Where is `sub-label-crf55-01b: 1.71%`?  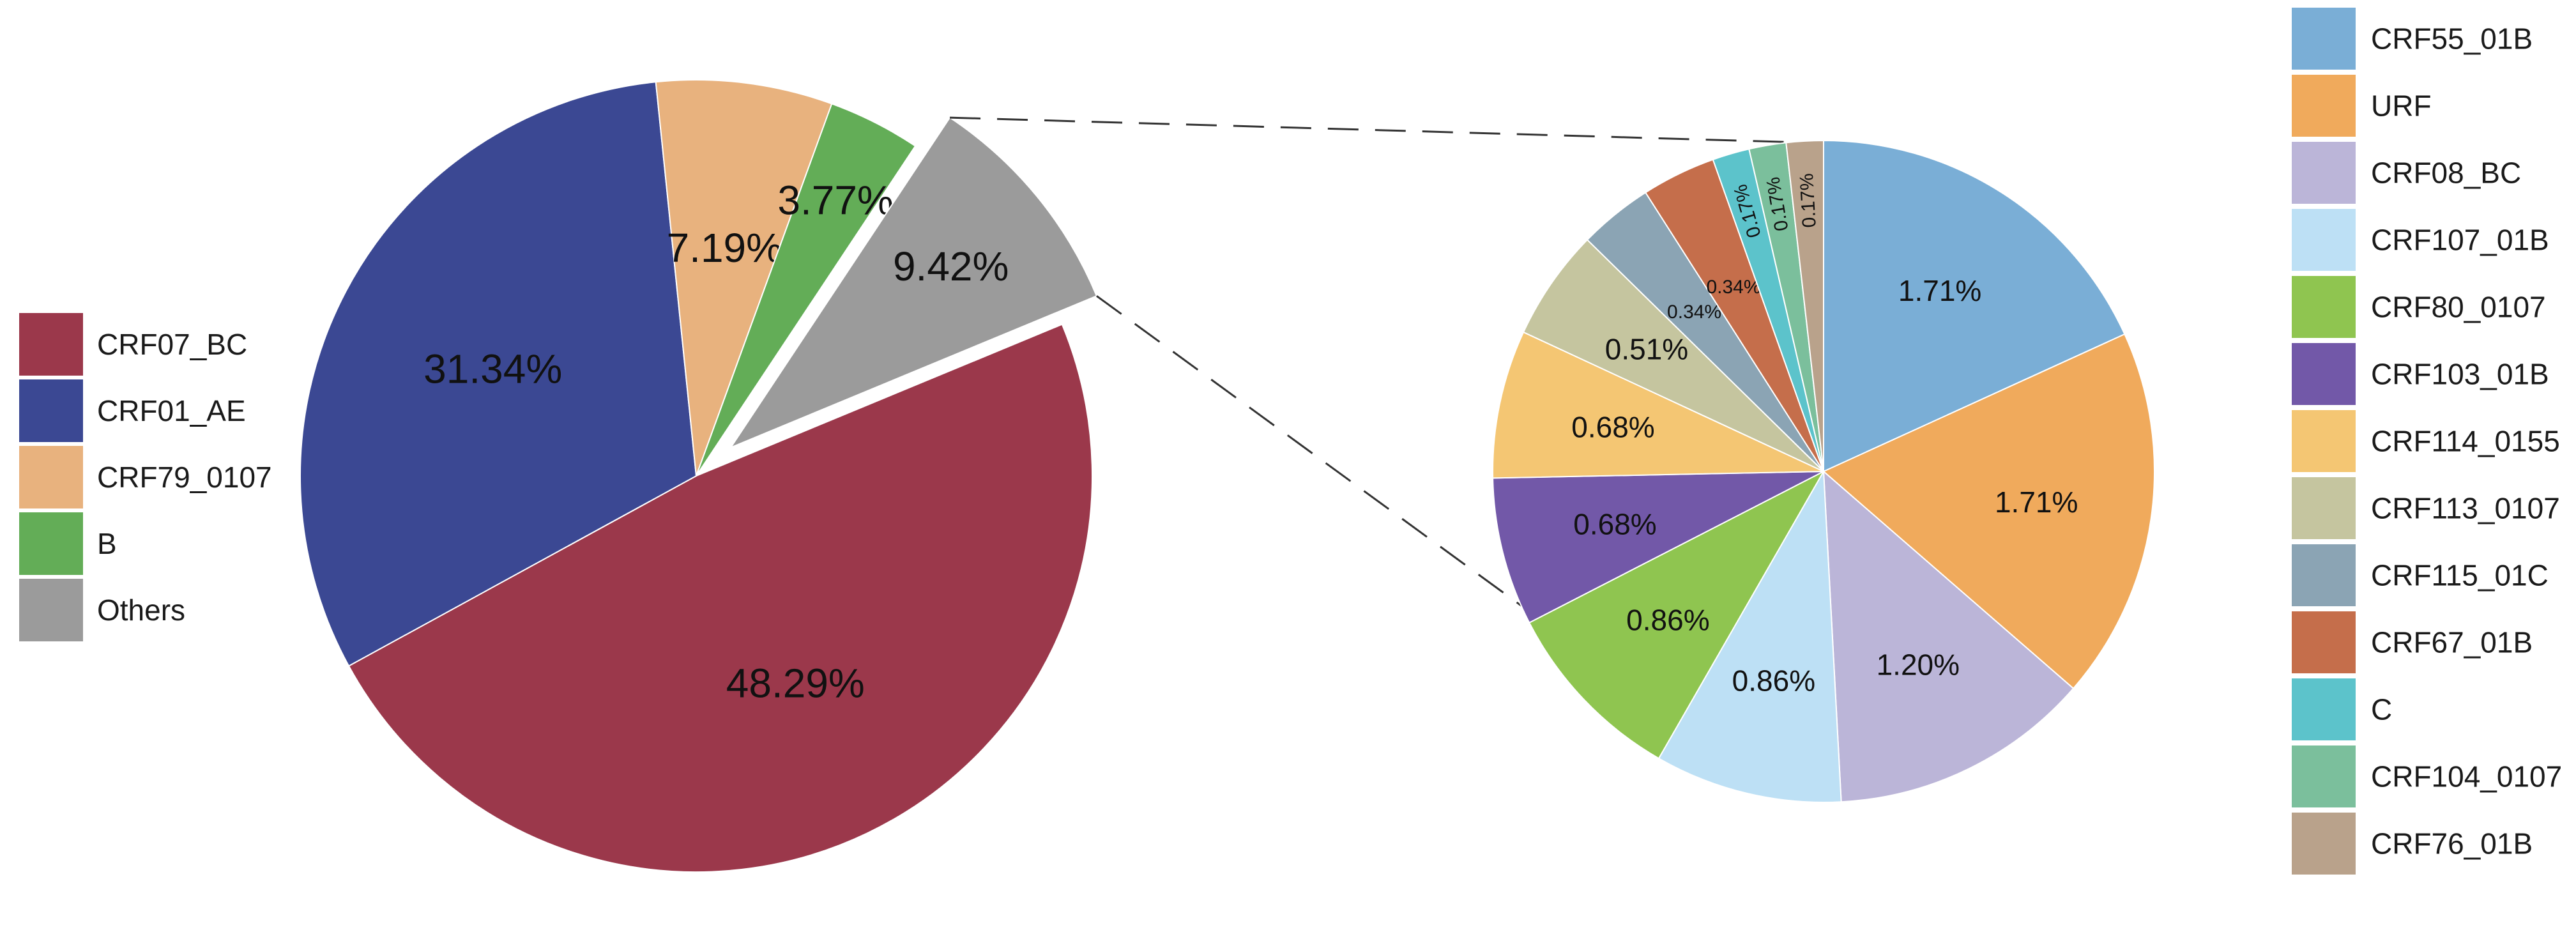
sub-label-crf55-01b: 1.71% is located at coordinates (1940, 290).